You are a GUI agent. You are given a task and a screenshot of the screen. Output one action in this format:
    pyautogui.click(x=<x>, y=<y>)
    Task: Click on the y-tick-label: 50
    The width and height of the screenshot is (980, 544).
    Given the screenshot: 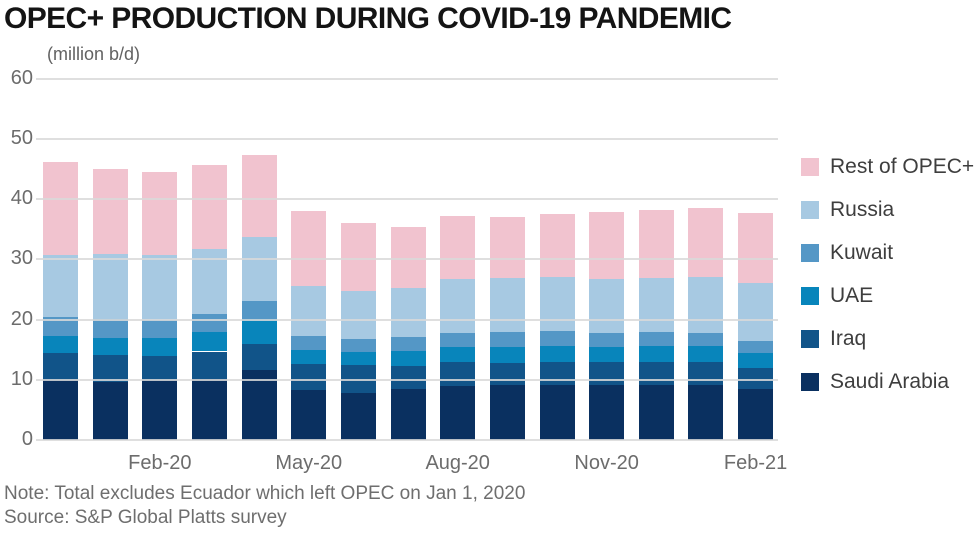 What is the action you would take?
    pyautogui.click(x=21, y=138)
    